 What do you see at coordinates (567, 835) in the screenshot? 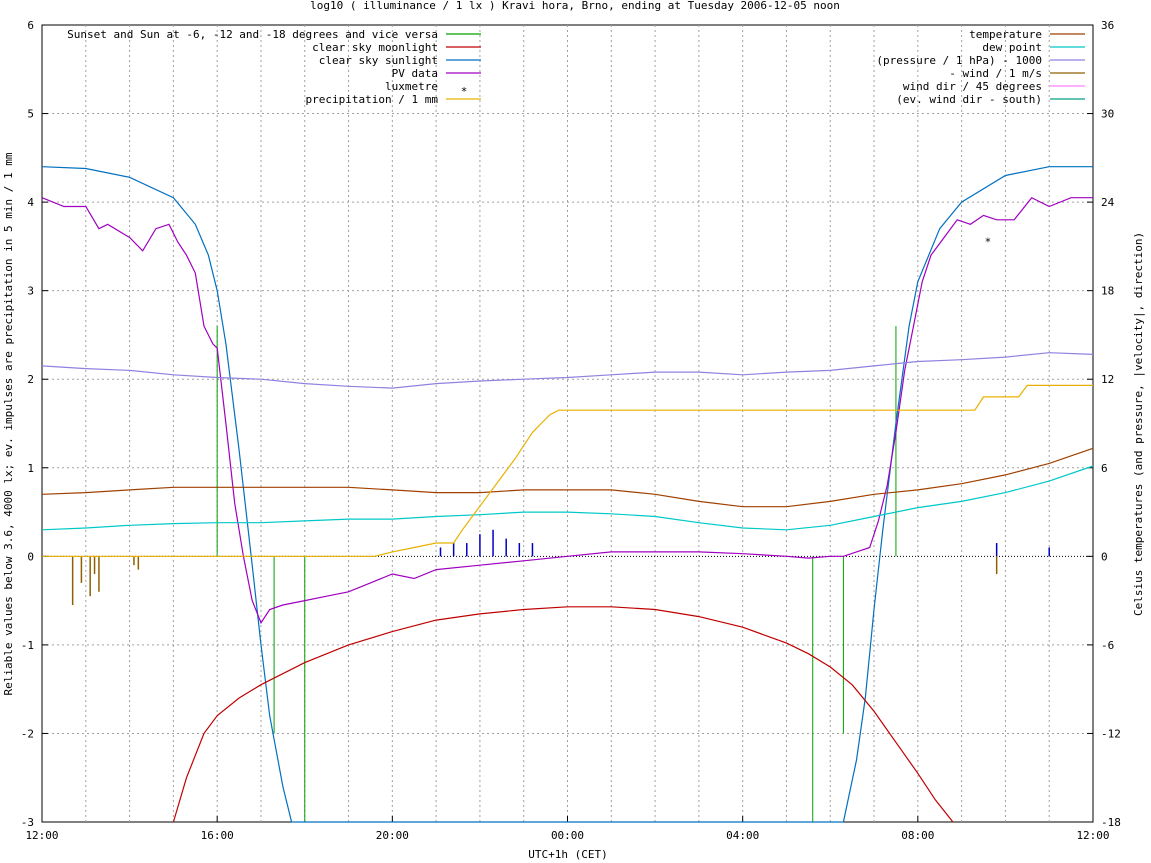
I see `x-tick-label: 00:00` at bounding box center [567, 835].